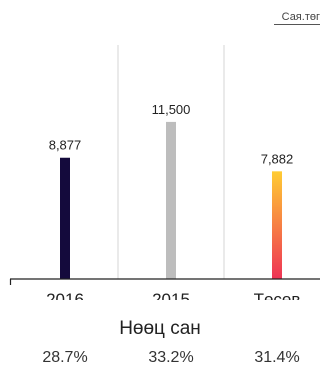  I want to click on bar-2016, so click(65, 218).